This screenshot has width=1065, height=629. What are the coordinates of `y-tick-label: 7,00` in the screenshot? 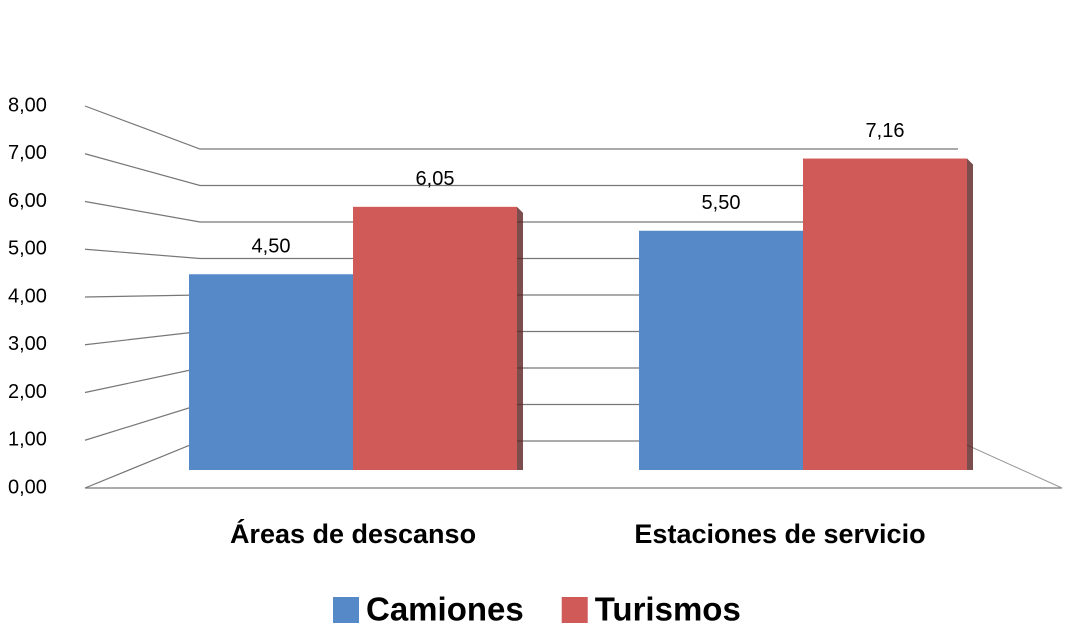 It's located at (27, 153).